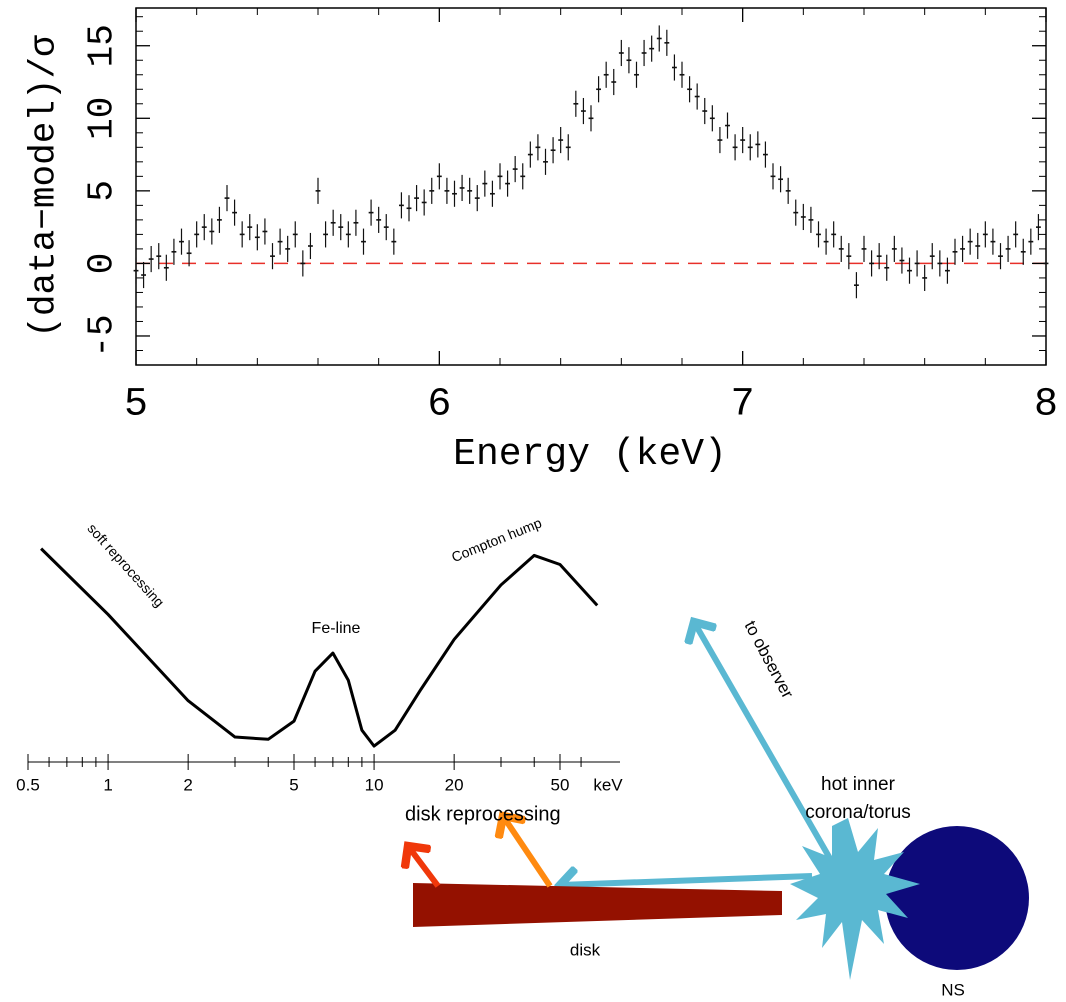 The height and width of the screenshot is (1002, 1066). What do you see at coordinates (764, 743) in the screenshot?
I see `observer-arrow` at bounding box center [764, 743].